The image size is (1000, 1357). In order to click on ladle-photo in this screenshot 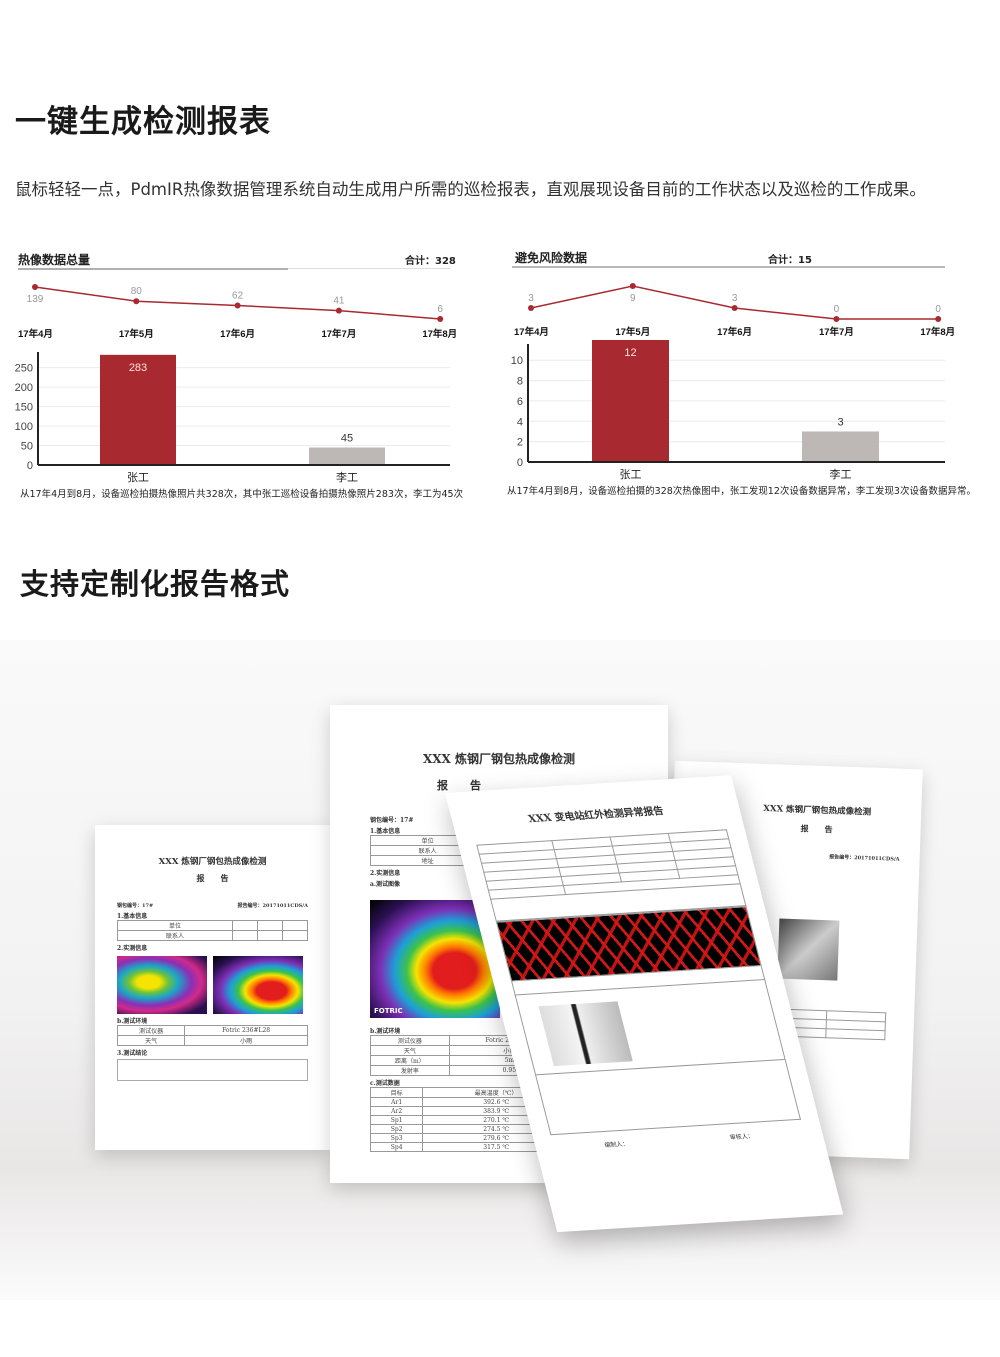, I will do `click(808, 949)`.